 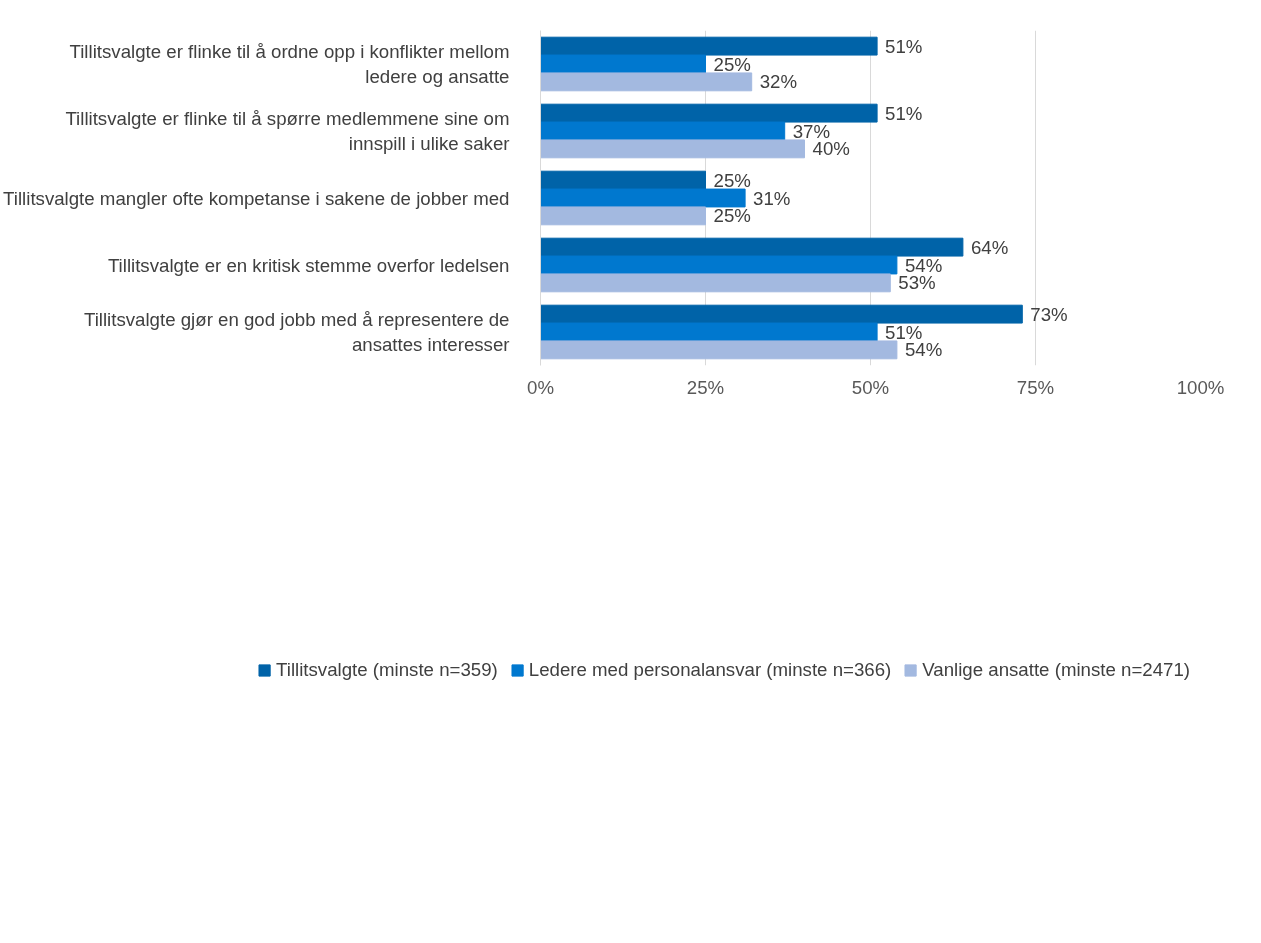 I want to click on y-tick-label: Tillitsvalgte gjør en god jobb med å representere de ansattes interesser, so click(x=296, y=332).